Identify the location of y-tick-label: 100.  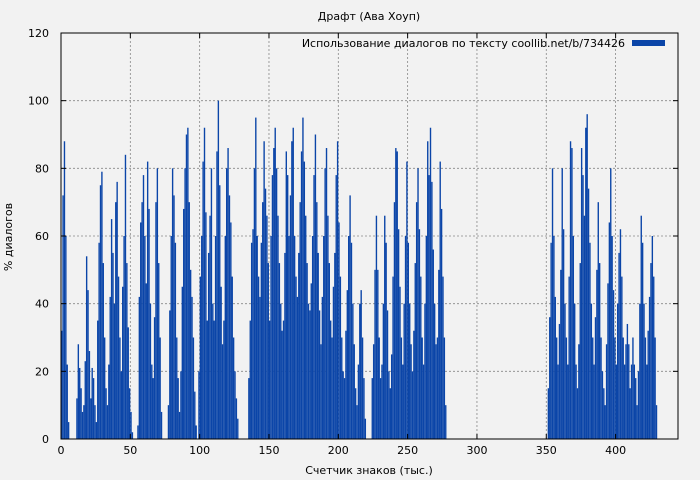
(38, 101).